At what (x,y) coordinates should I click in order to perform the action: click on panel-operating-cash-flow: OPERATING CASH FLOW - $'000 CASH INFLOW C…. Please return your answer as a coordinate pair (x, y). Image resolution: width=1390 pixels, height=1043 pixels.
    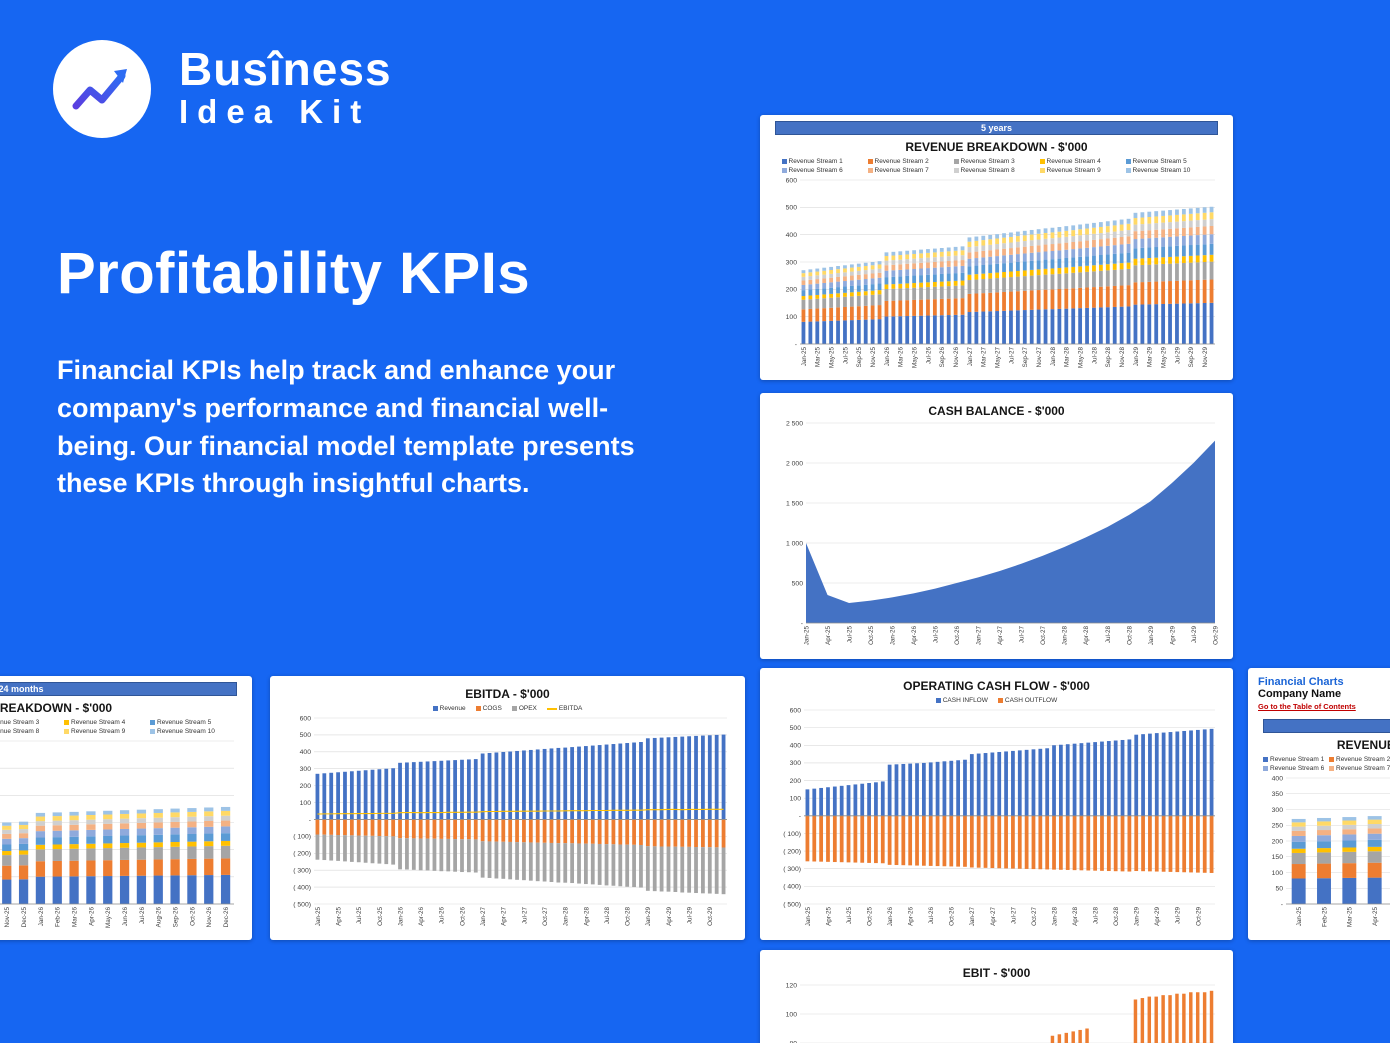
    Looking at the image, I should click on (996, 804).